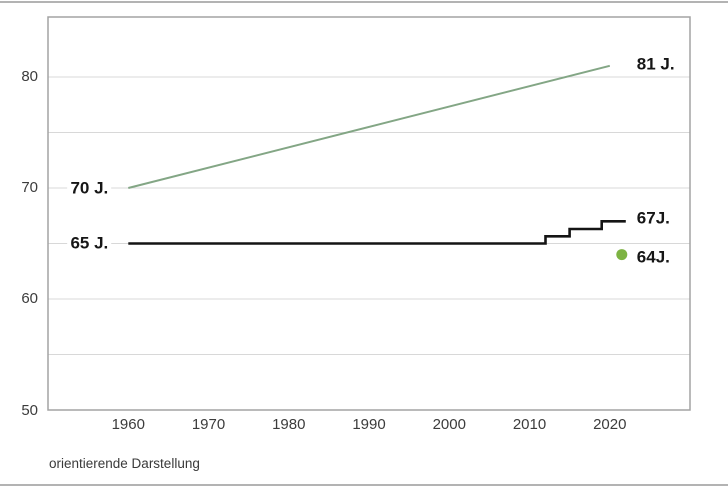 The width and height of the screenshot is (728, 490). What do you see at coordinates (364, 2) in the screenshot?
I see `top-rule` at bounding box center [364, 2].